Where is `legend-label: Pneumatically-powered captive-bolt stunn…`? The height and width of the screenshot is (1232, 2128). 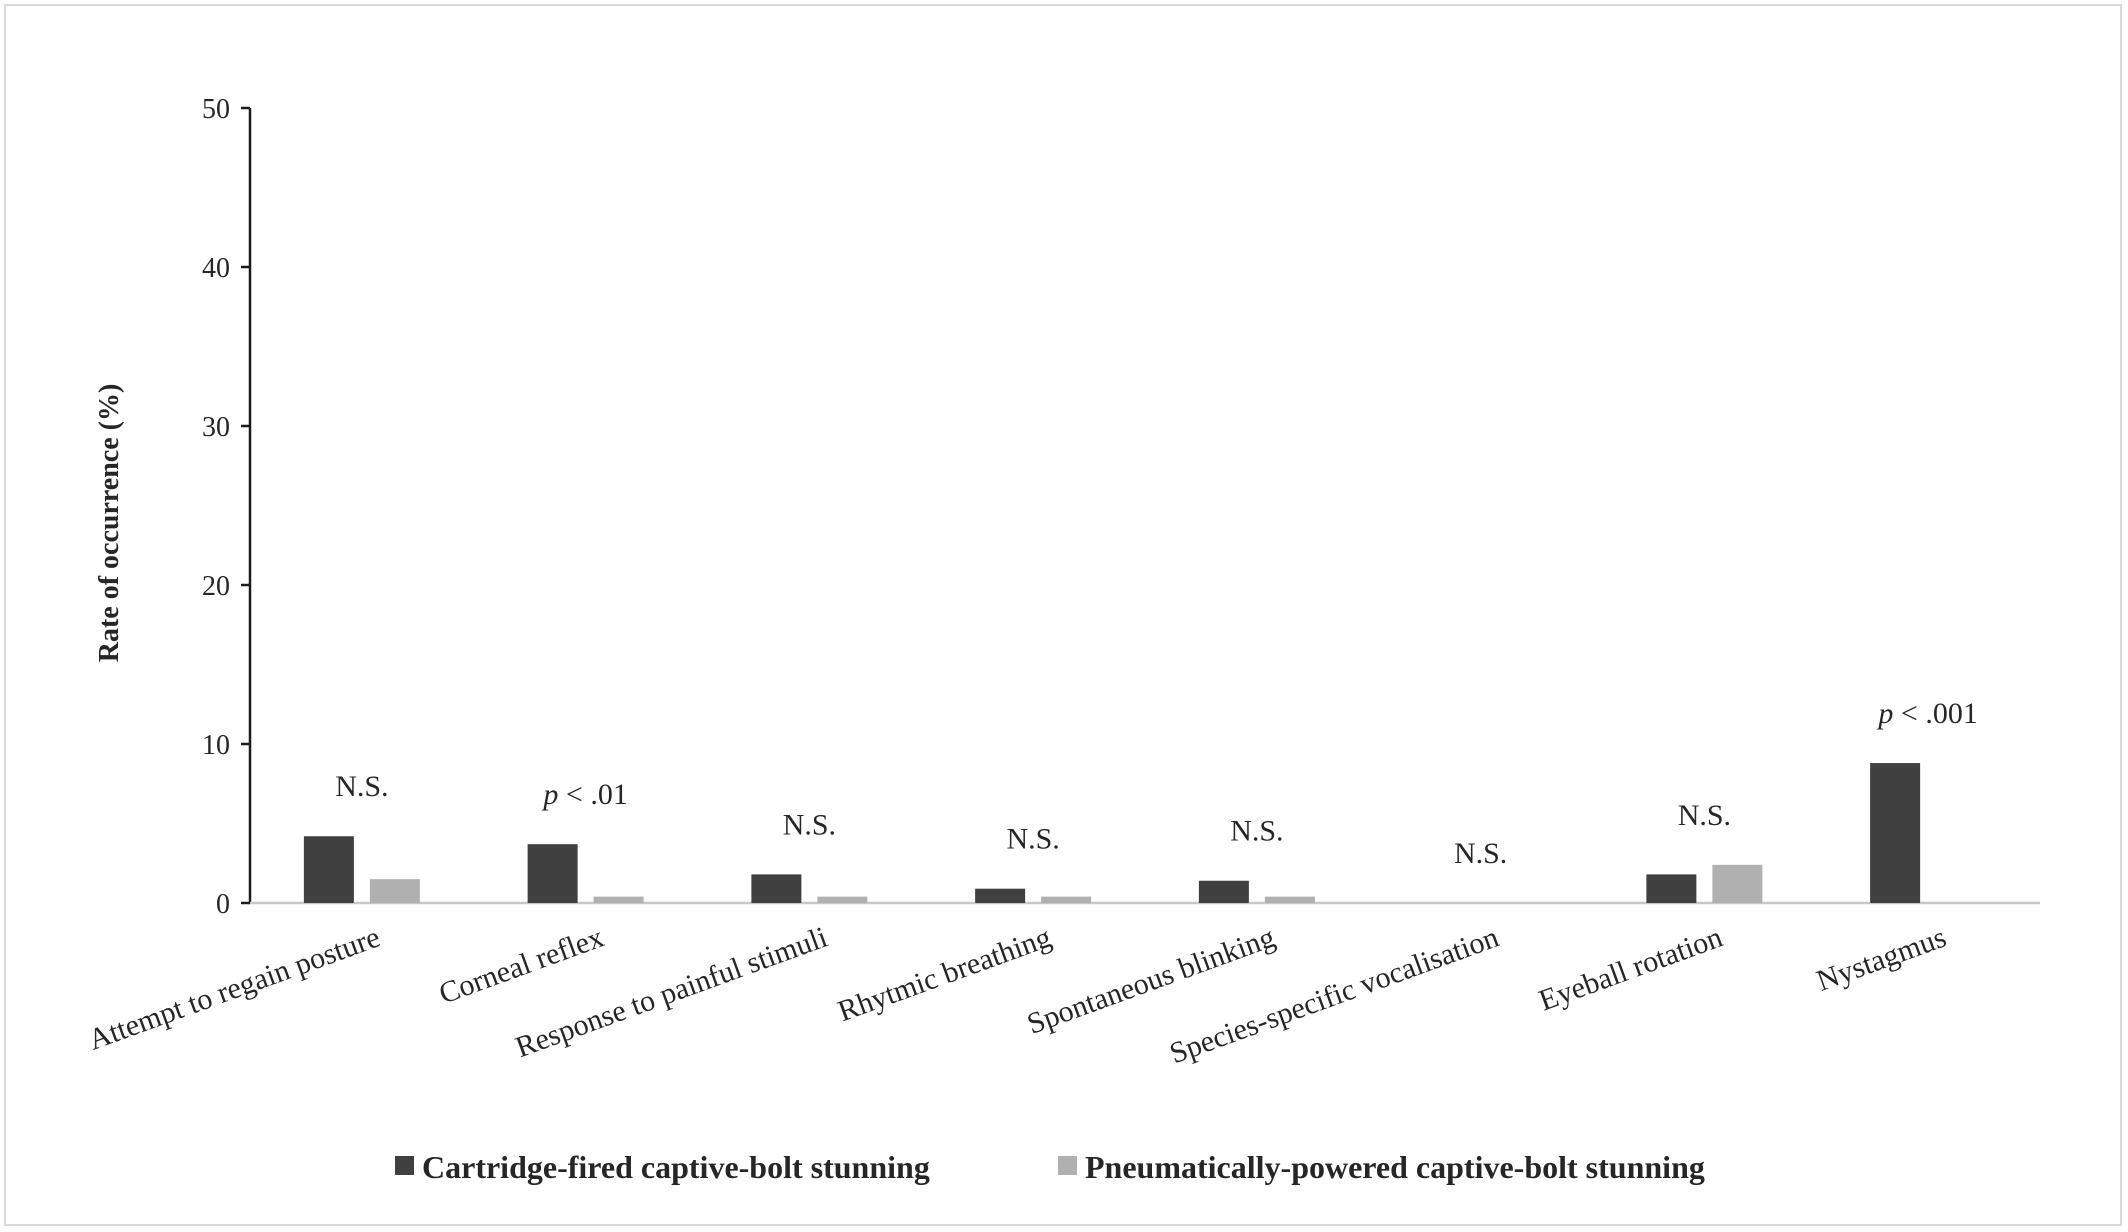
legend-label: Pneumatically-powered captive-bolt stunn… is located at coordinates (1395, 1167).